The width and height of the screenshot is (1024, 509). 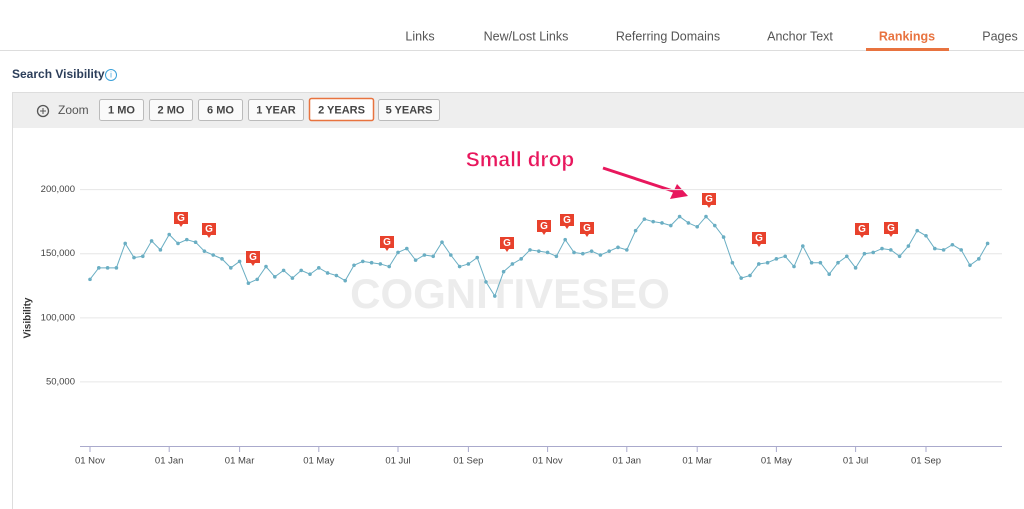 I want to click on zoom-button: 1 YEAR, so click(x=276, y=110).